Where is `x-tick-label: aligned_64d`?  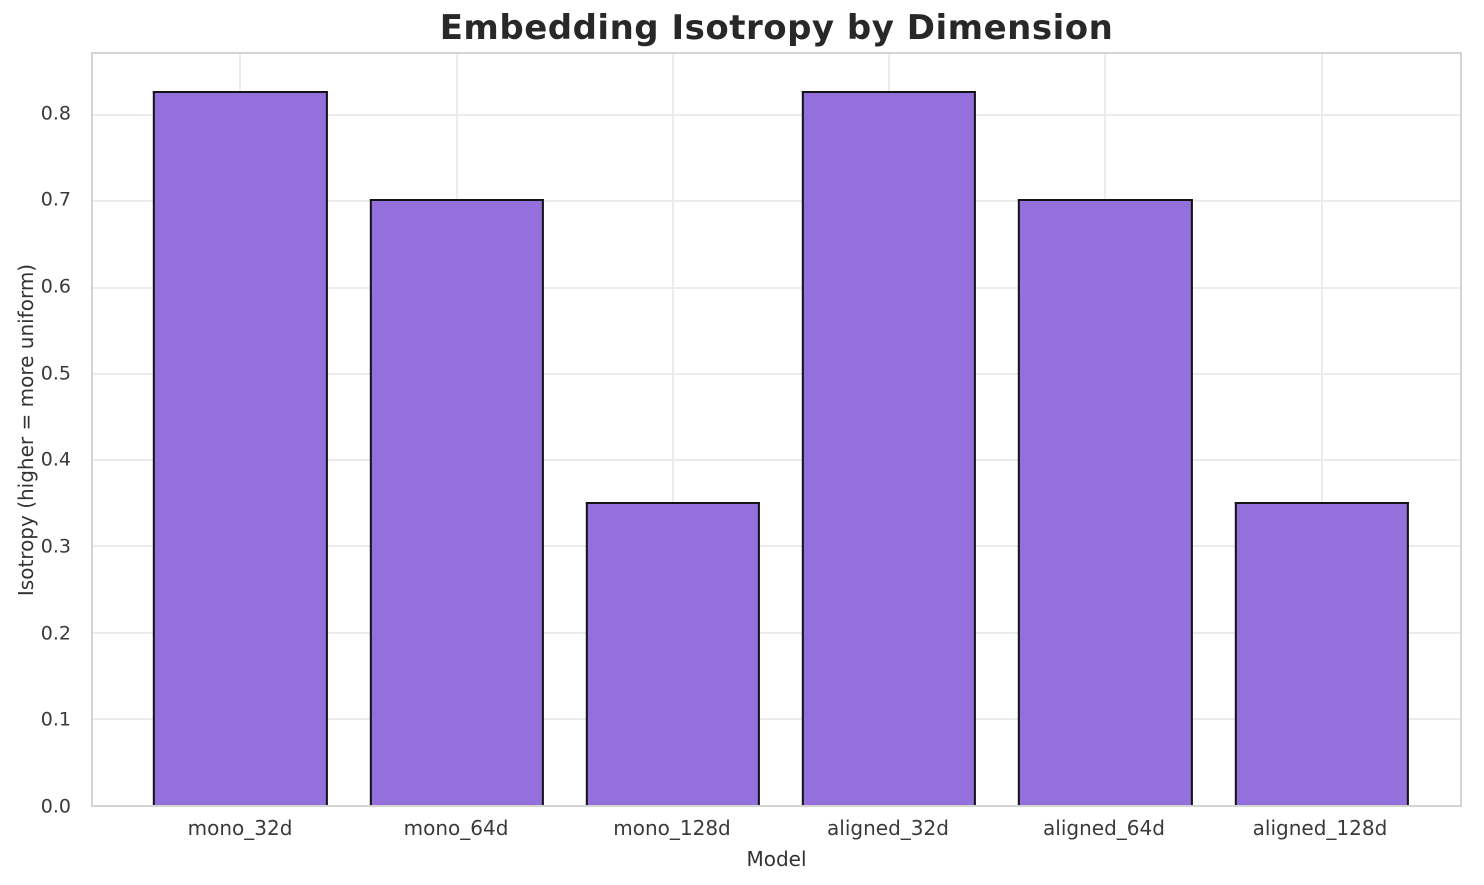 x-tick-label: aligned_64d is located at coordinates (1104, 828).